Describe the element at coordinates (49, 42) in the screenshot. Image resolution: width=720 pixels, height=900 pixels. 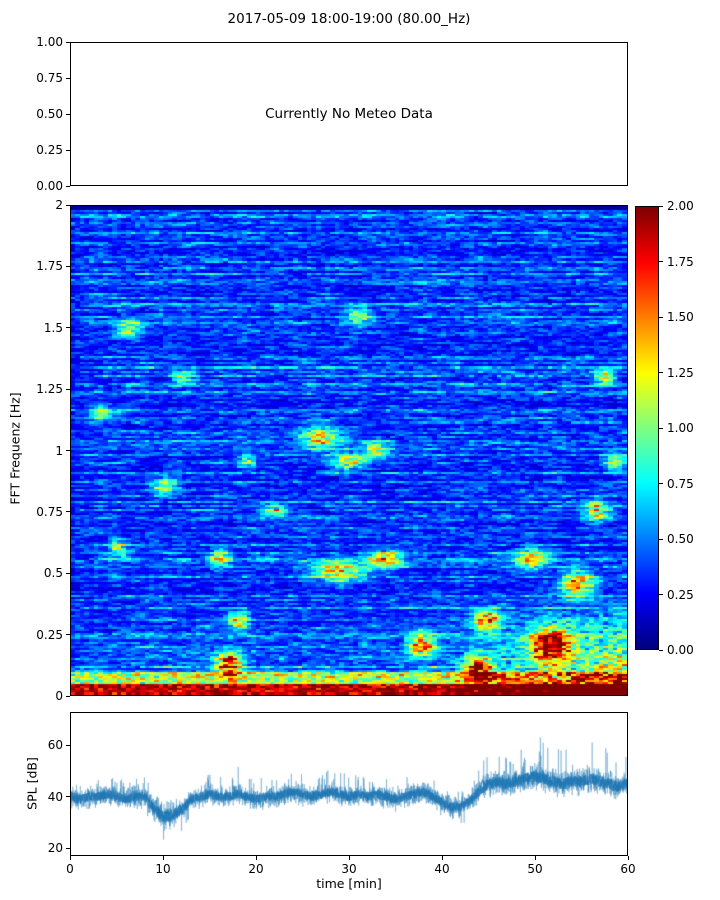
I see `meteo-ytick-label: 1.00` at that location.